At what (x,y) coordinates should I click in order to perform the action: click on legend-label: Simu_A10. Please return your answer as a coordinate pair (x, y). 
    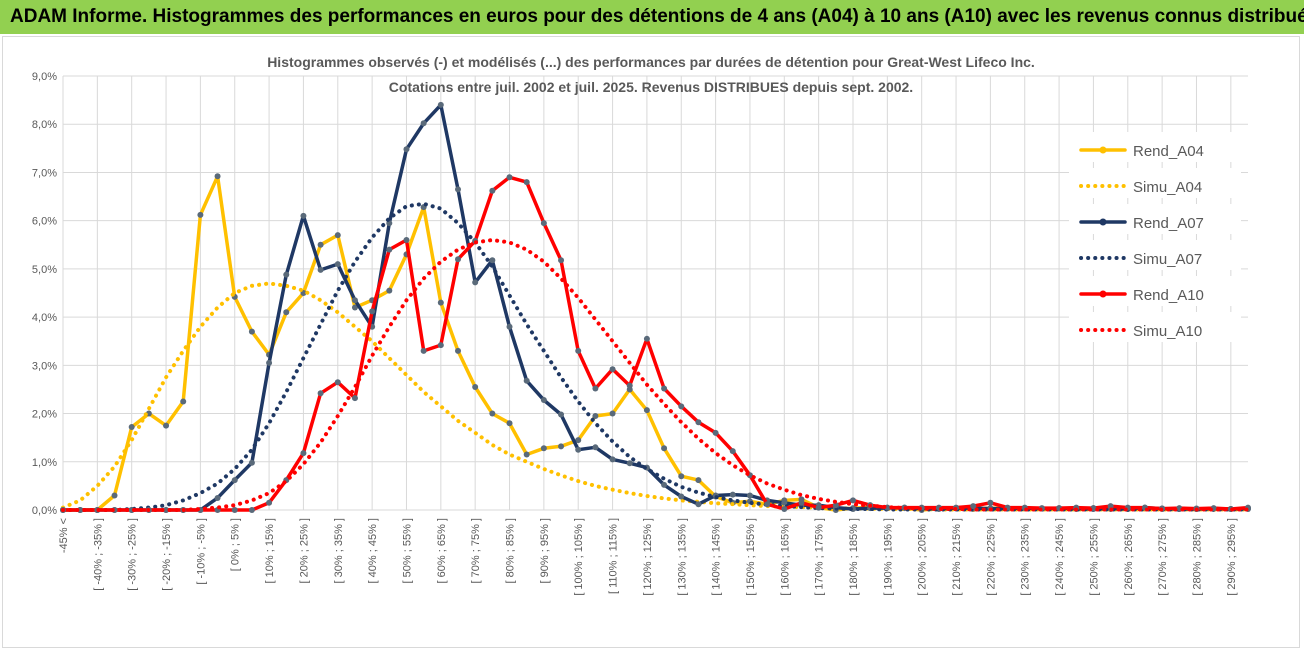
    Looking at the image, I should click on (1167, 331).